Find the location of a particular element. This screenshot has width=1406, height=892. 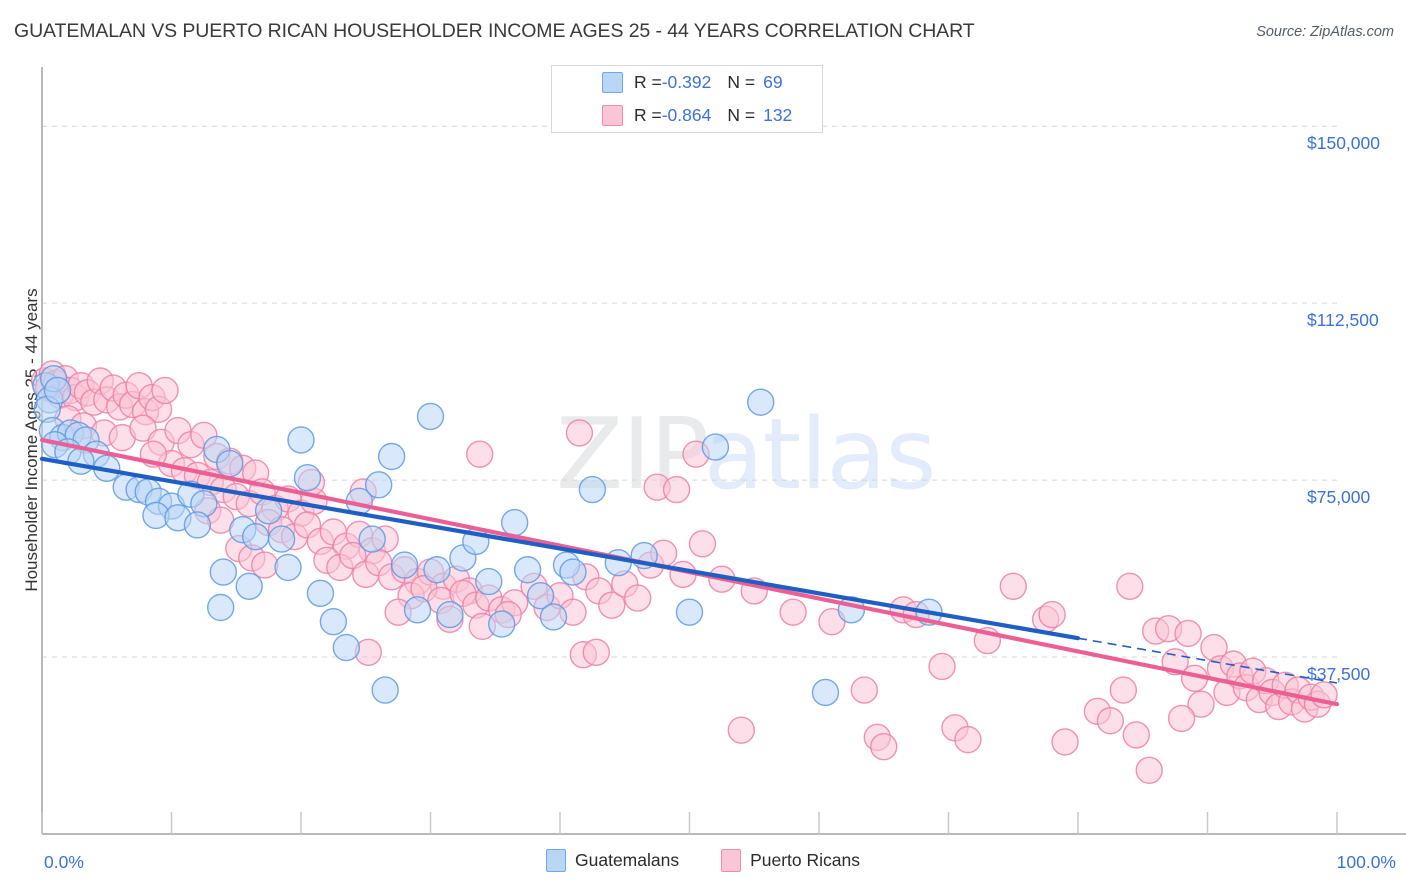

series-swatch-puerto-ricans is located at coordinates (731, 860).